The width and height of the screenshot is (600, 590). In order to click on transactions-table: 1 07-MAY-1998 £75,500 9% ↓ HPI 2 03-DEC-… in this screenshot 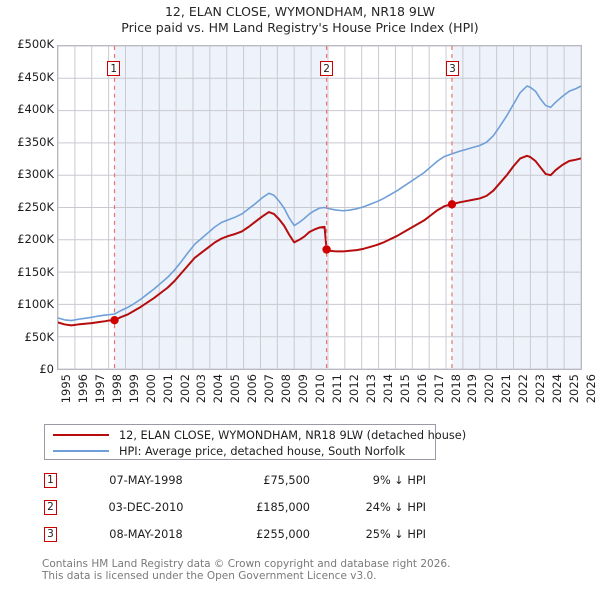, I will do `click(244, 510)`.